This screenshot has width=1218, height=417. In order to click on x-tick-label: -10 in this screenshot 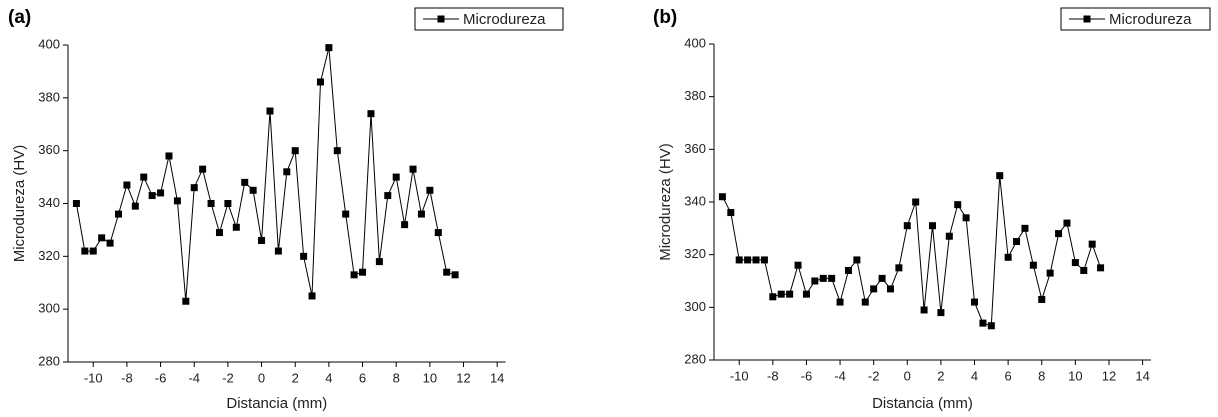, I will do `click(739, 375)`.